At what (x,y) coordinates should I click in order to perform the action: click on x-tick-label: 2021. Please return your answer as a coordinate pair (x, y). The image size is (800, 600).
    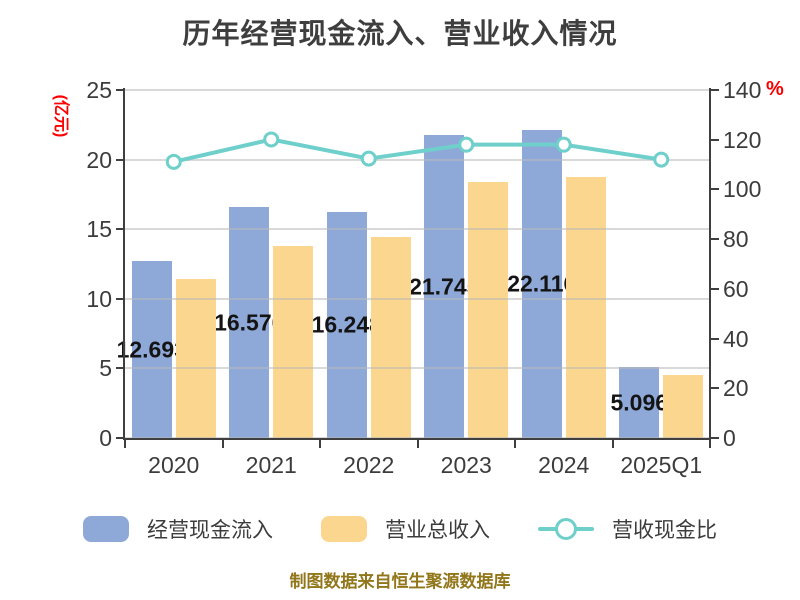
    Looking at the image, I should click on (271, 465).